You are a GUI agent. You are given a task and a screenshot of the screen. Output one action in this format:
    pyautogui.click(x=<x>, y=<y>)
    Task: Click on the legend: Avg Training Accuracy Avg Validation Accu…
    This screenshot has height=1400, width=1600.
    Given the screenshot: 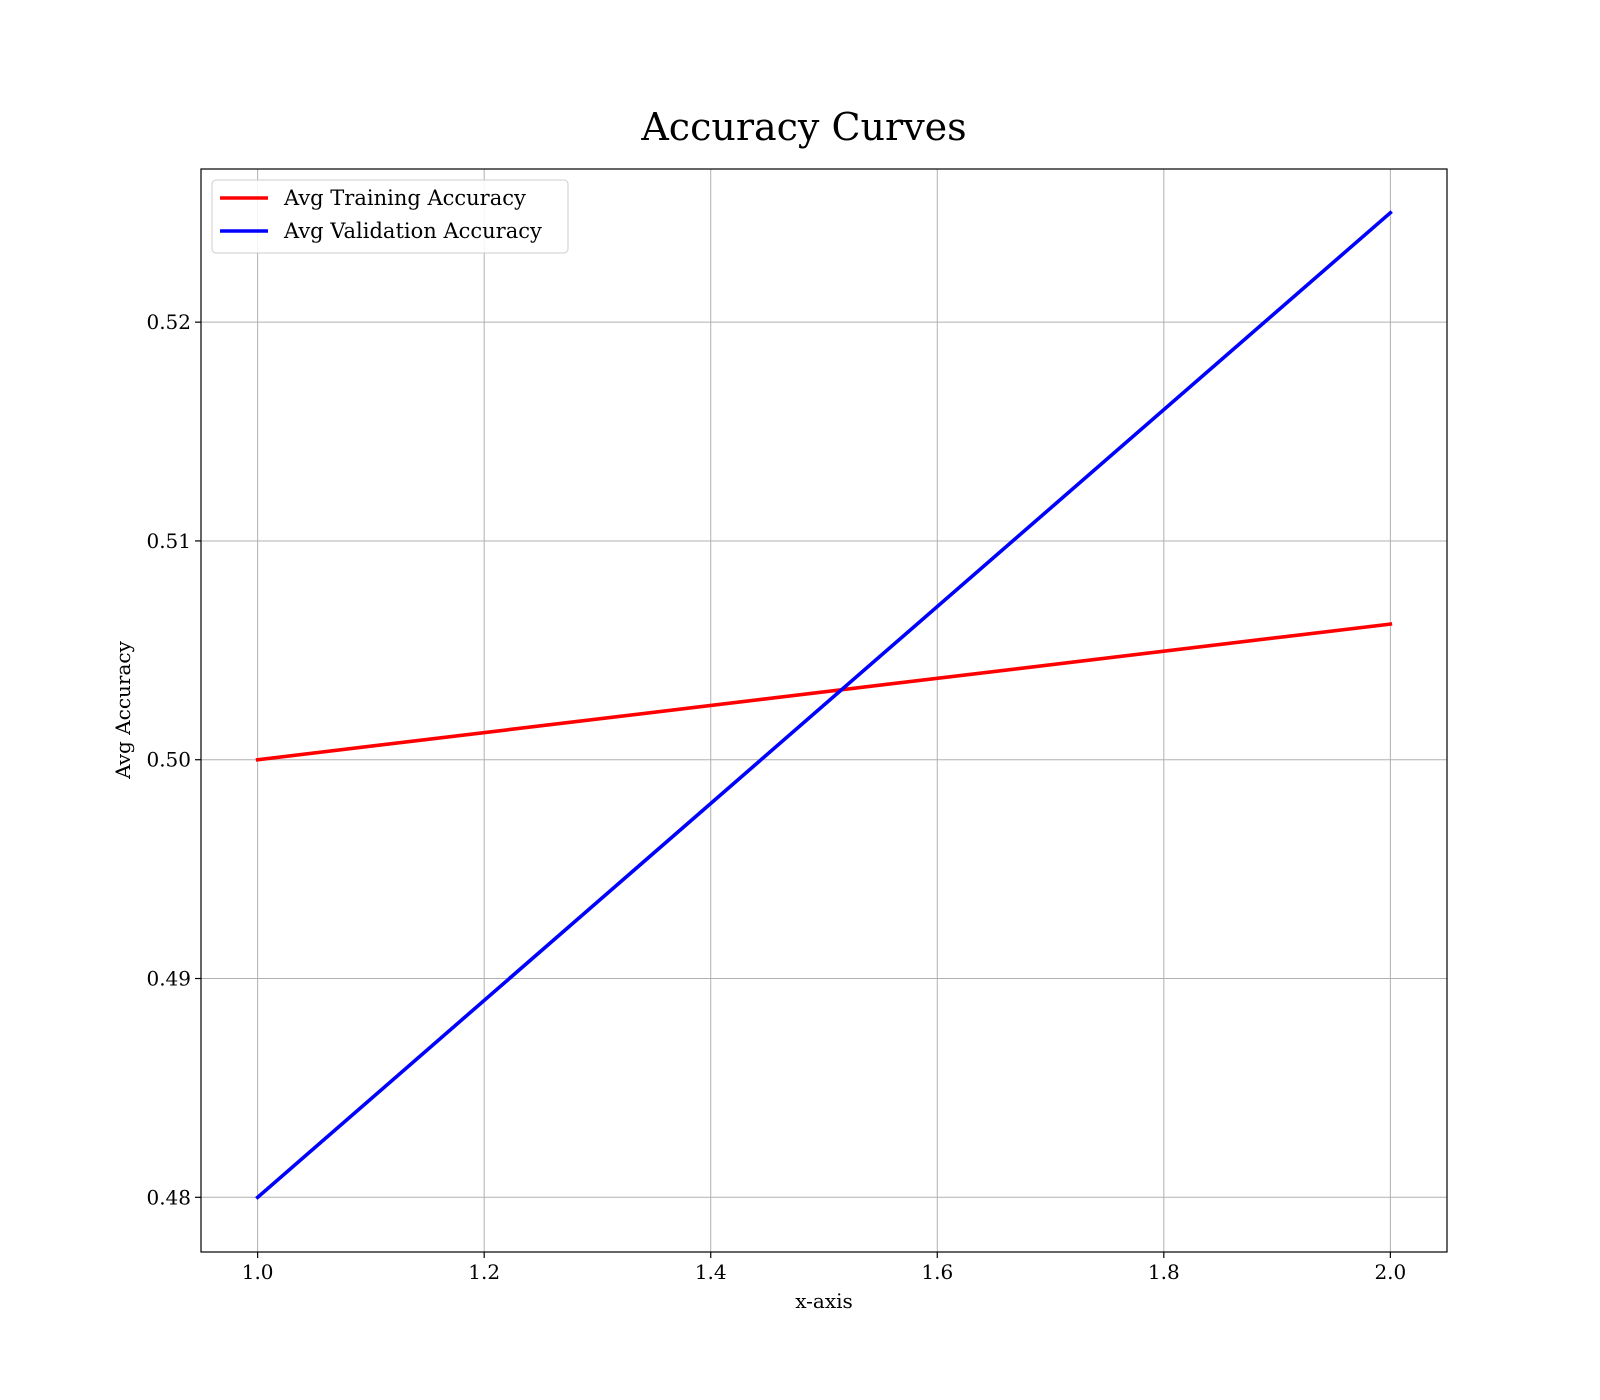 What is the action you would take?
    pyautogui.click(x=390, y=216)
    